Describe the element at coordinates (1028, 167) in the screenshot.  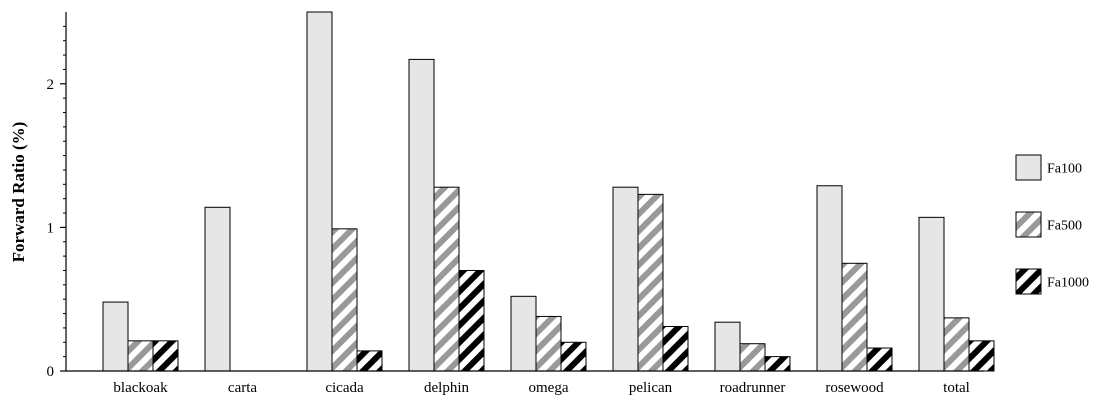
I see `legend-swatch-fa100` at that location.